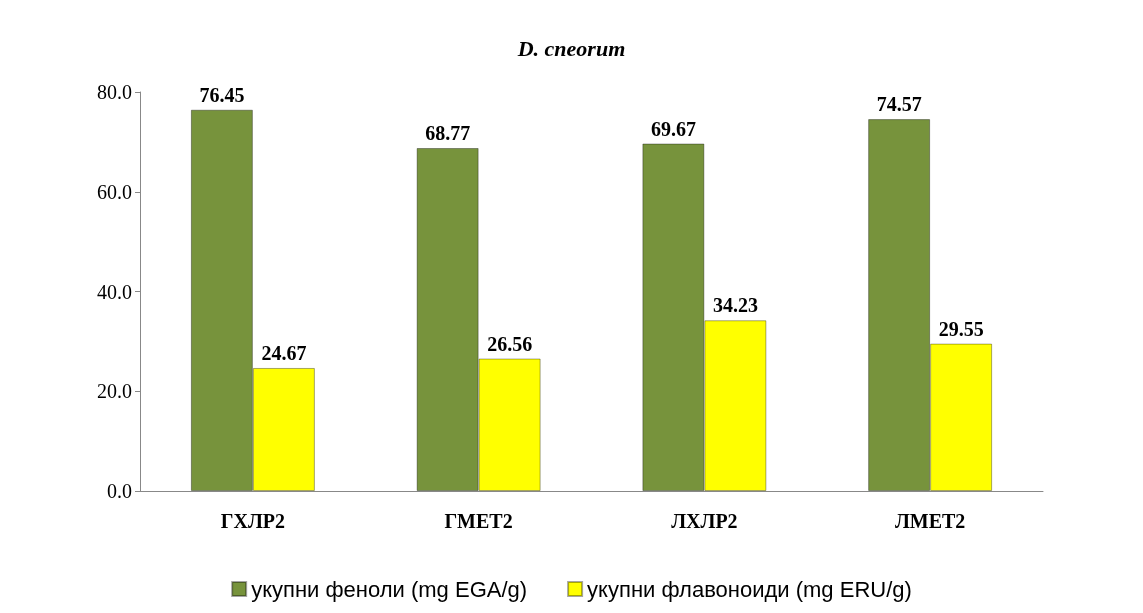  I want to click on data-label: 29.55, so click(961, 328).